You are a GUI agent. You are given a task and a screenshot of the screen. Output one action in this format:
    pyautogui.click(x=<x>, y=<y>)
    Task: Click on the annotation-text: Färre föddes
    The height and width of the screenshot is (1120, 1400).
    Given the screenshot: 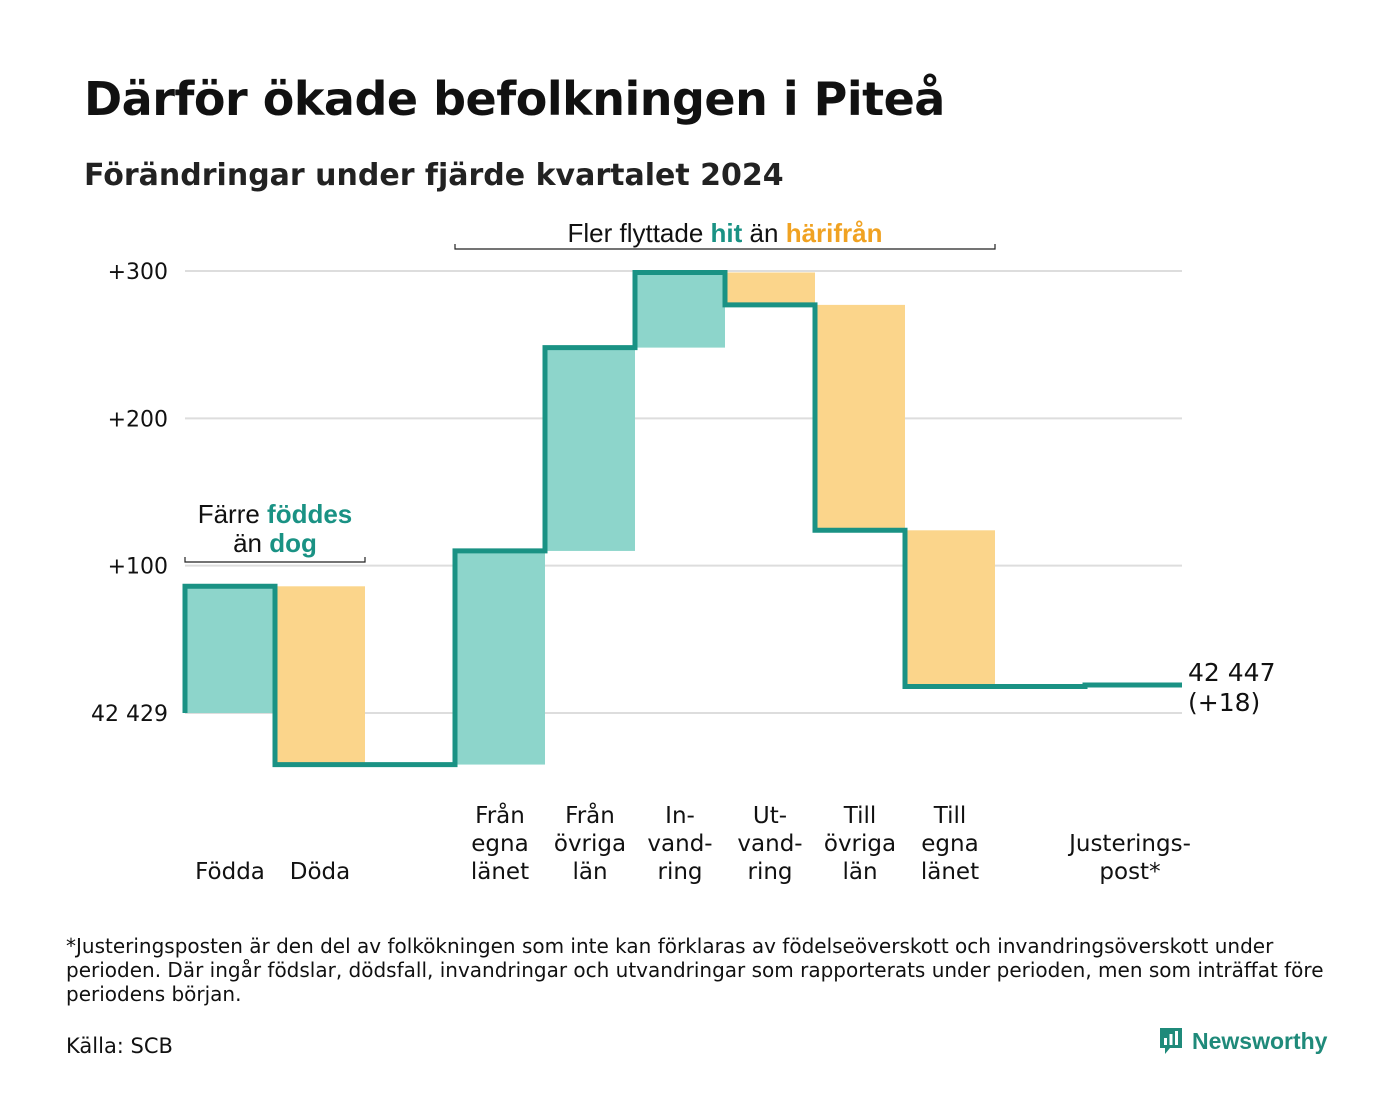 What is the action you would take?
    pyautogui.click(x=275, y=514)
    